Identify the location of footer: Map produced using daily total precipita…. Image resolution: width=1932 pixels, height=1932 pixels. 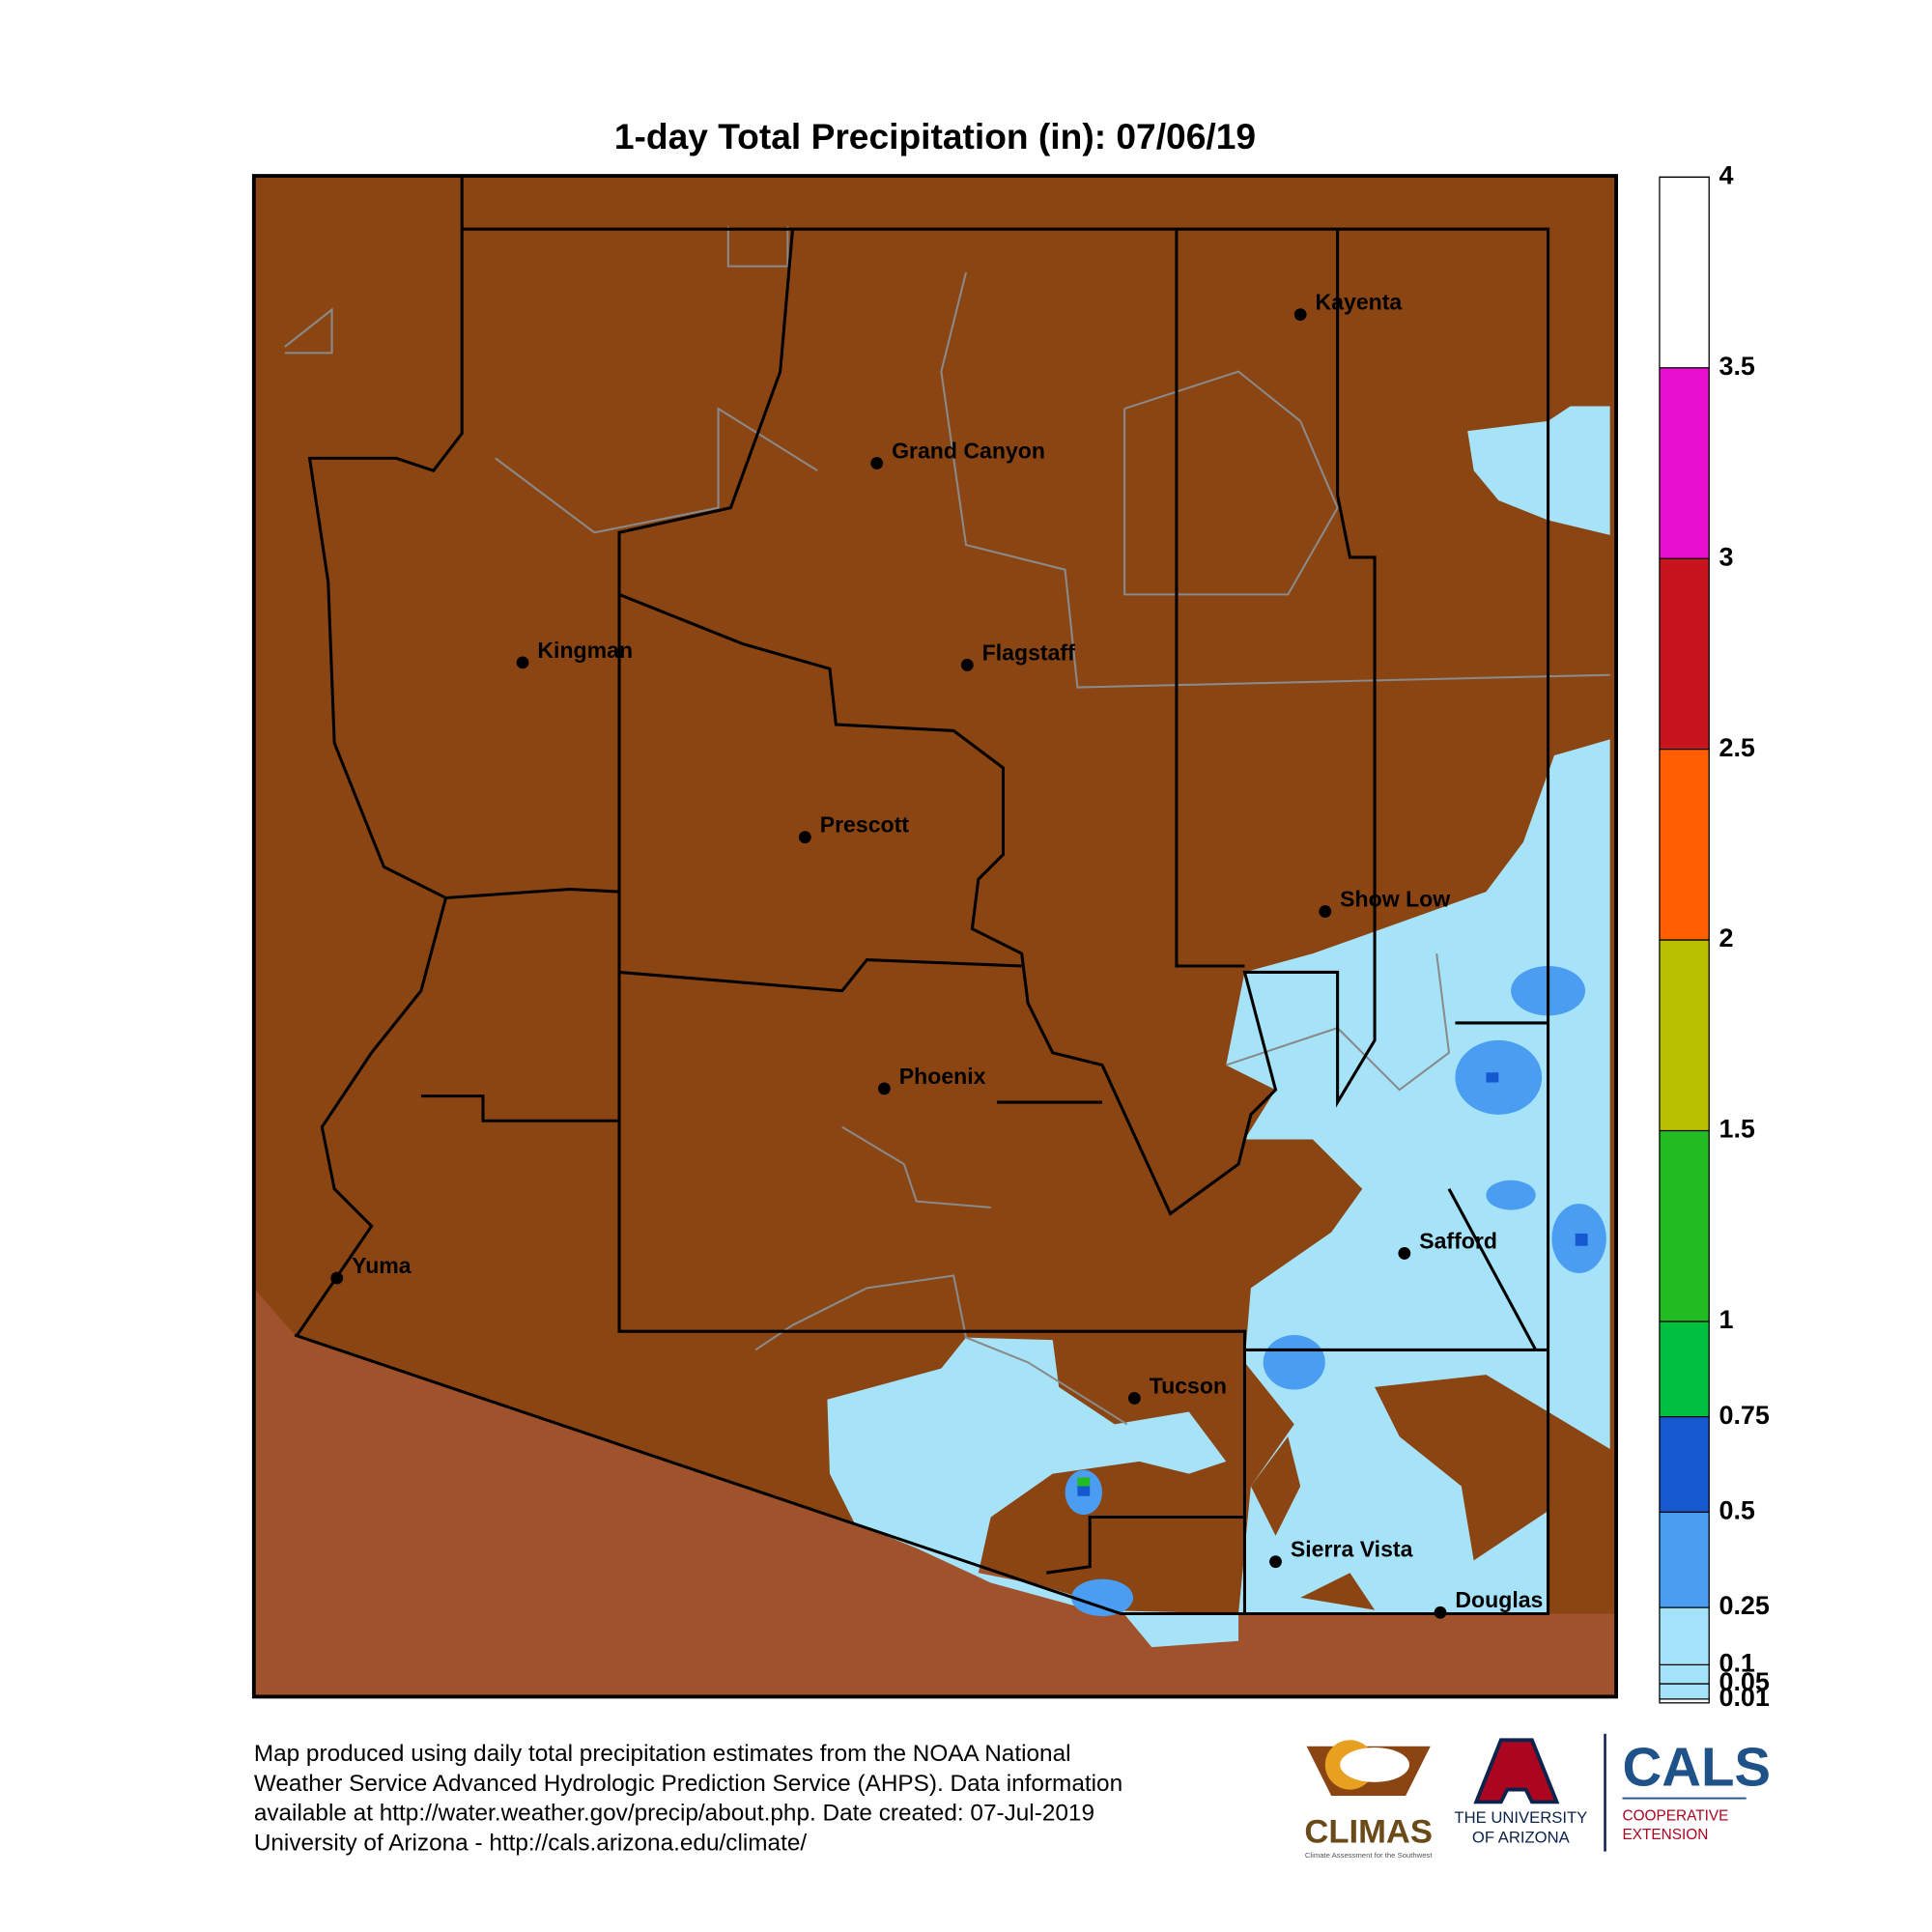
(688, 1798).